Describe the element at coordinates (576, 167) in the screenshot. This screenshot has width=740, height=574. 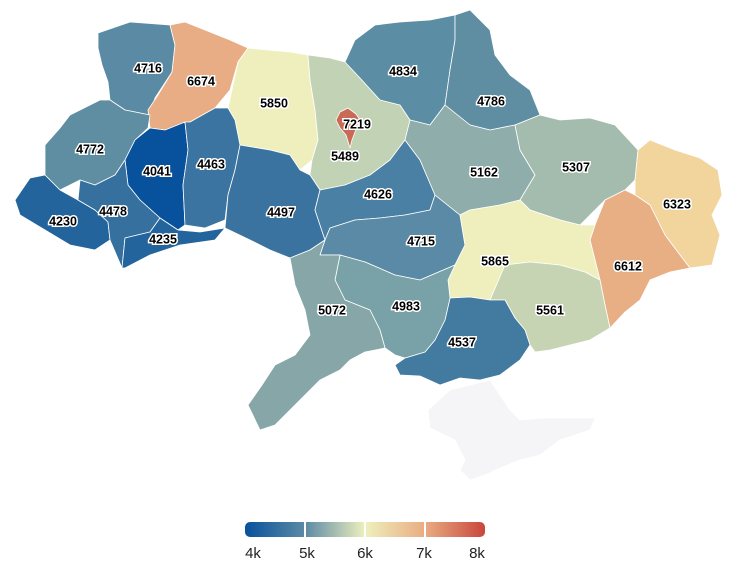
I see `label-kharkiv: 5307` at that location.